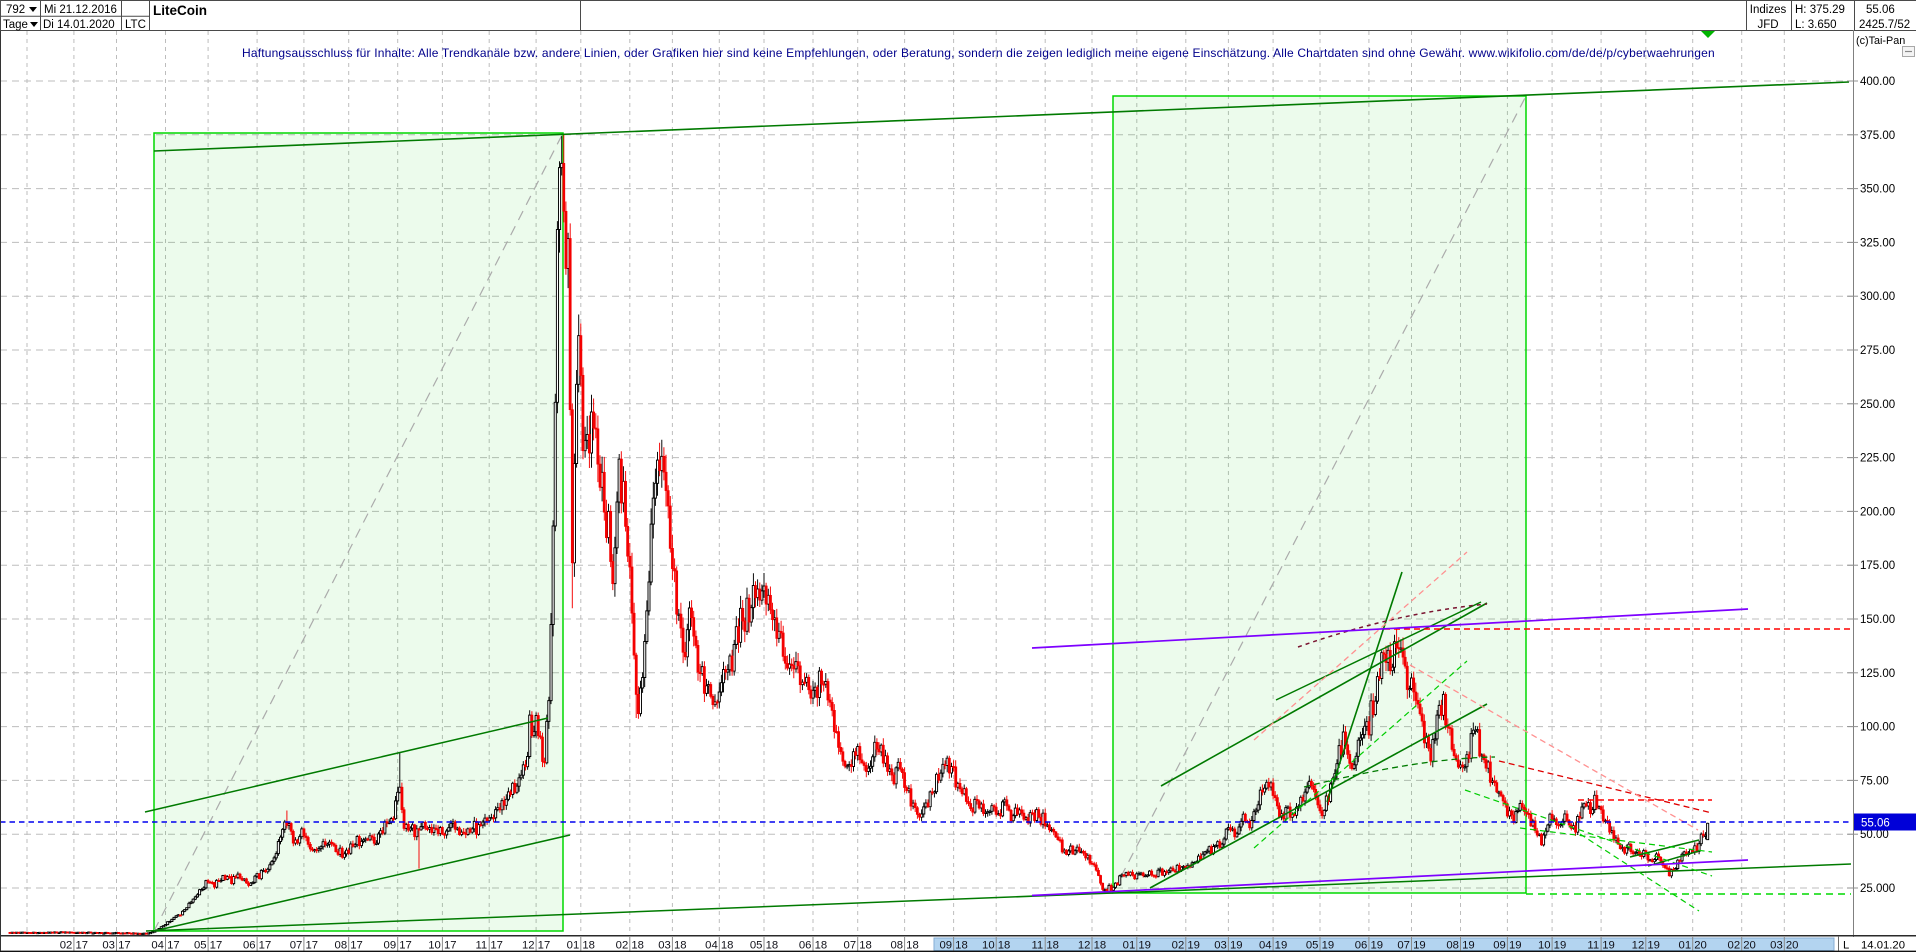  I want to click on svg-text: Indizes, so click(1768, 10).